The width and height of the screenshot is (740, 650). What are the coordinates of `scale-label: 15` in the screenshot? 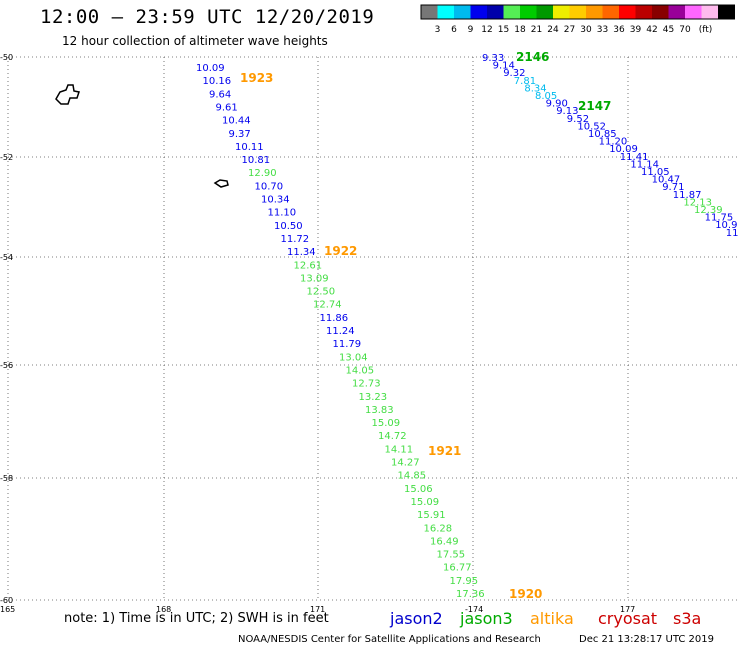 It's located at (503, 30).